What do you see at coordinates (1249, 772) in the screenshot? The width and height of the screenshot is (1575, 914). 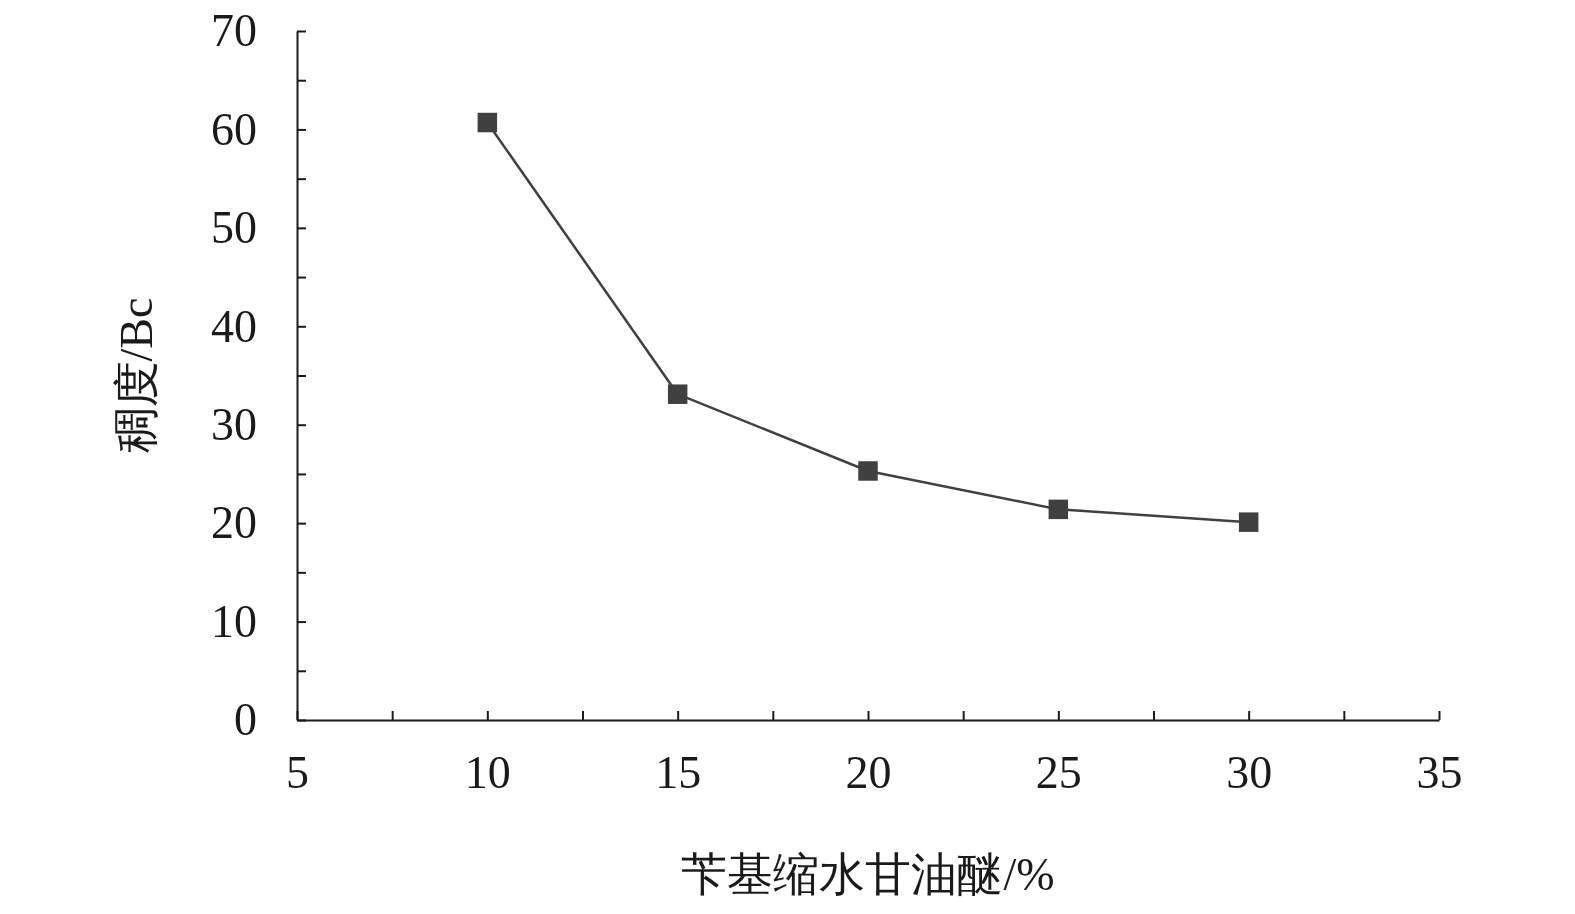 I see `x-tick-label: 30` at bounding box center [1249, 772].